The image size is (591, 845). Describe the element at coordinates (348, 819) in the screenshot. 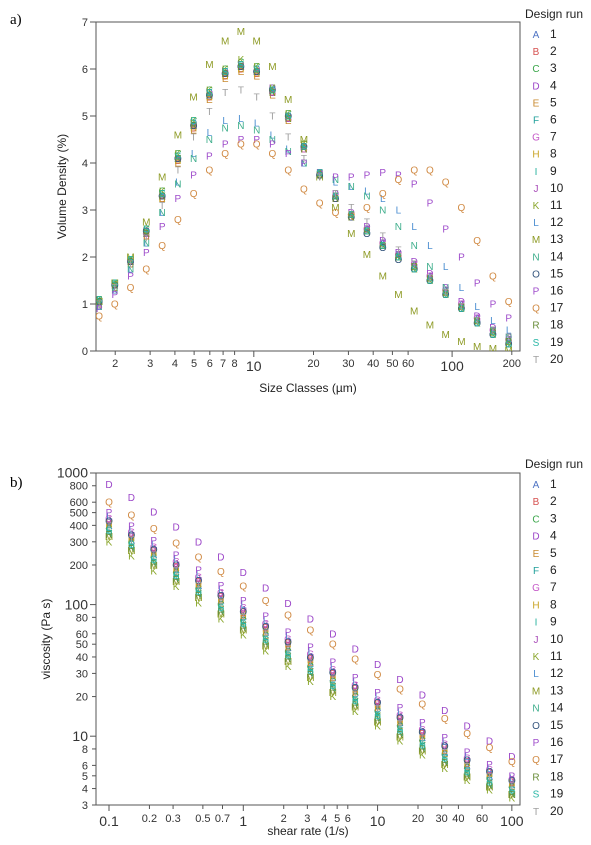

I see `x-tick-label: 6` at that location.